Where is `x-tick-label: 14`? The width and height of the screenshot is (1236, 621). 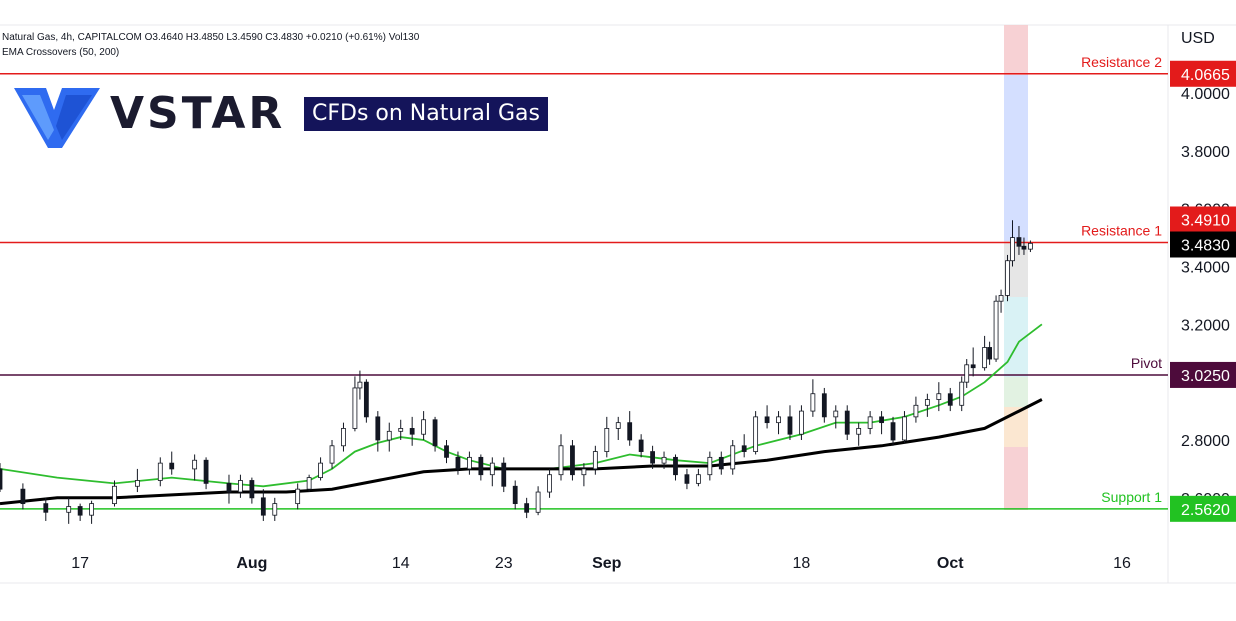 x-tick-label: 14 is located at coordinates (401, 563).